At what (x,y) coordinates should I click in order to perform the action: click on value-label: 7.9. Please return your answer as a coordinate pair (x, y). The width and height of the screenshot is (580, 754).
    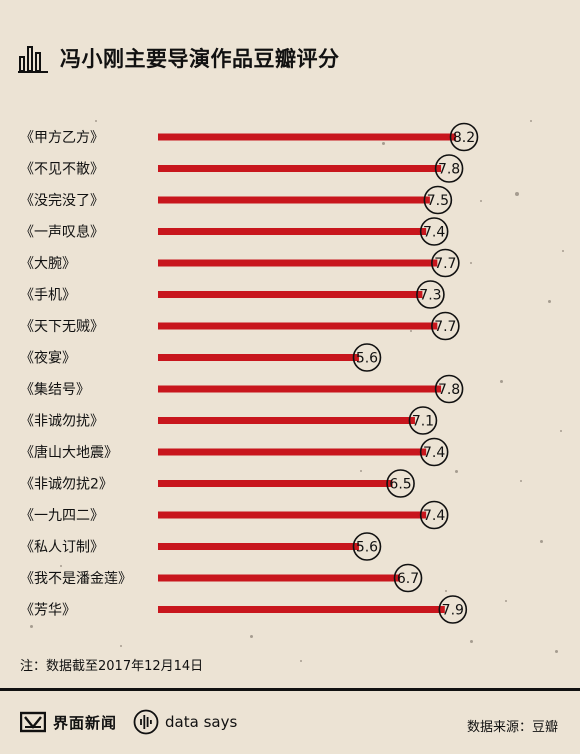
    Looking at the image, I should click on (453, 611).